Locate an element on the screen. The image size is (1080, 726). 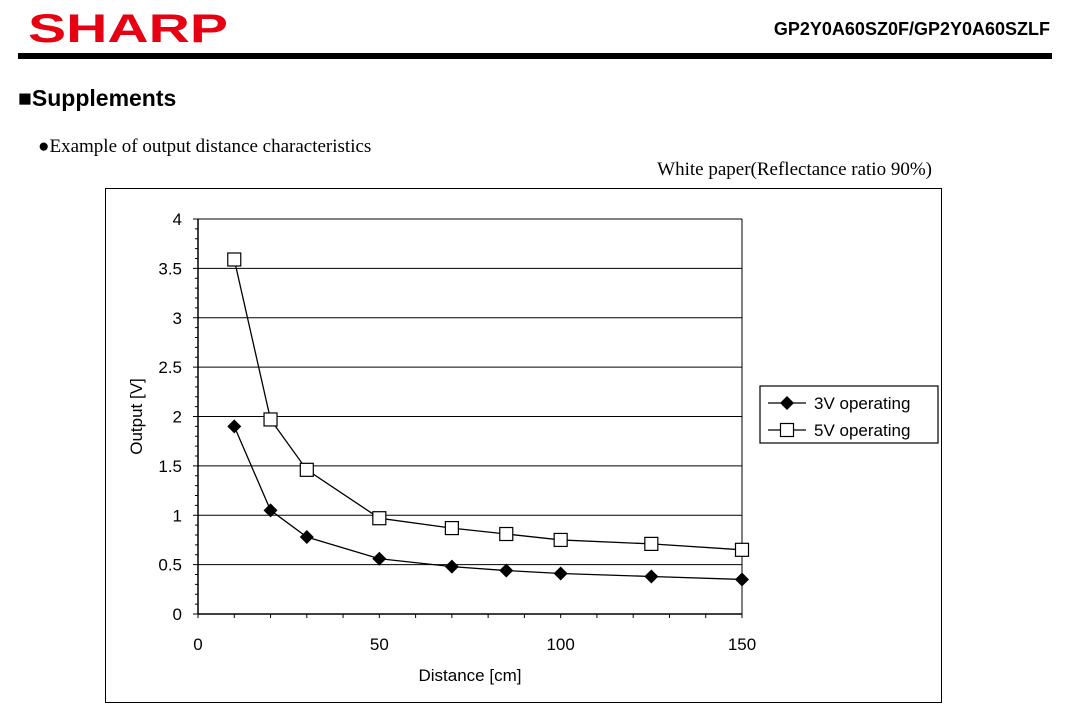
y-tick-label: 1.5 is located at coordinates (170, 466).